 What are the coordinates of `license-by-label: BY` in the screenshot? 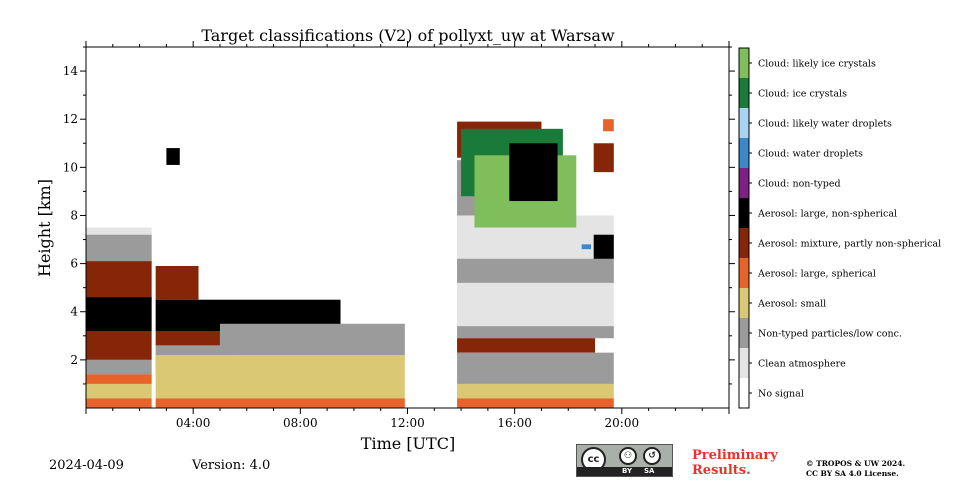 It's located at (627, 471).